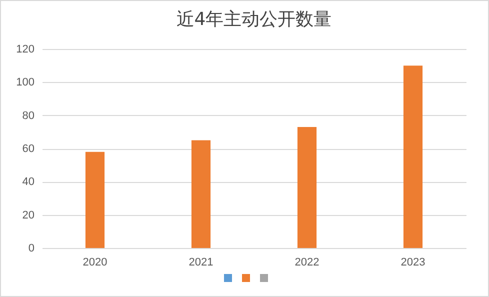 The height and width of the screenshot is (297, 489). What do you see at coordinates (307, 262) in the screenshot?
I see `x-tick-label: 2022` at bounding box center [307, 262].